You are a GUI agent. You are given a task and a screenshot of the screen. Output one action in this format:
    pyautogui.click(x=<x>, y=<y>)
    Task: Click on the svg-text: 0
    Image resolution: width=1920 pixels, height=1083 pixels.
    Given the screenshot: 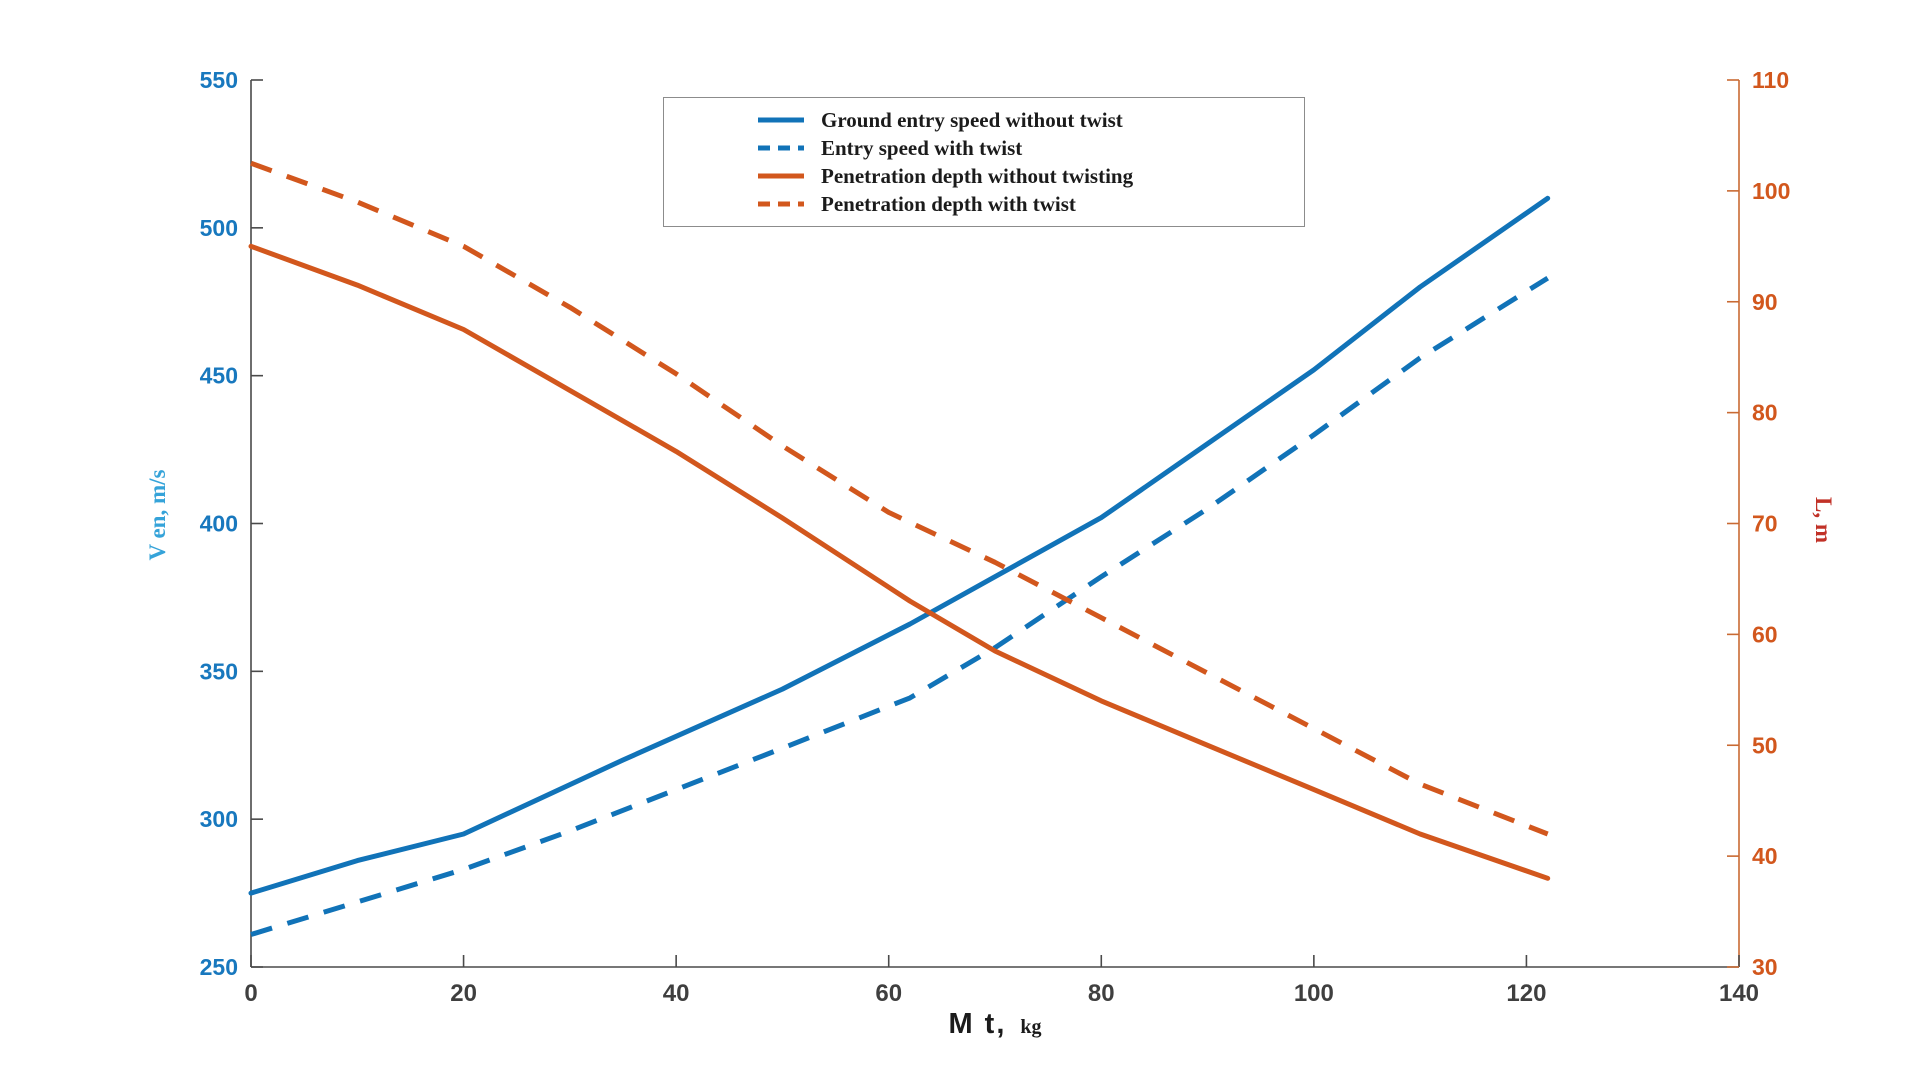 What is the action you would take?
    pyautogui.click(x=250, y=993)
    